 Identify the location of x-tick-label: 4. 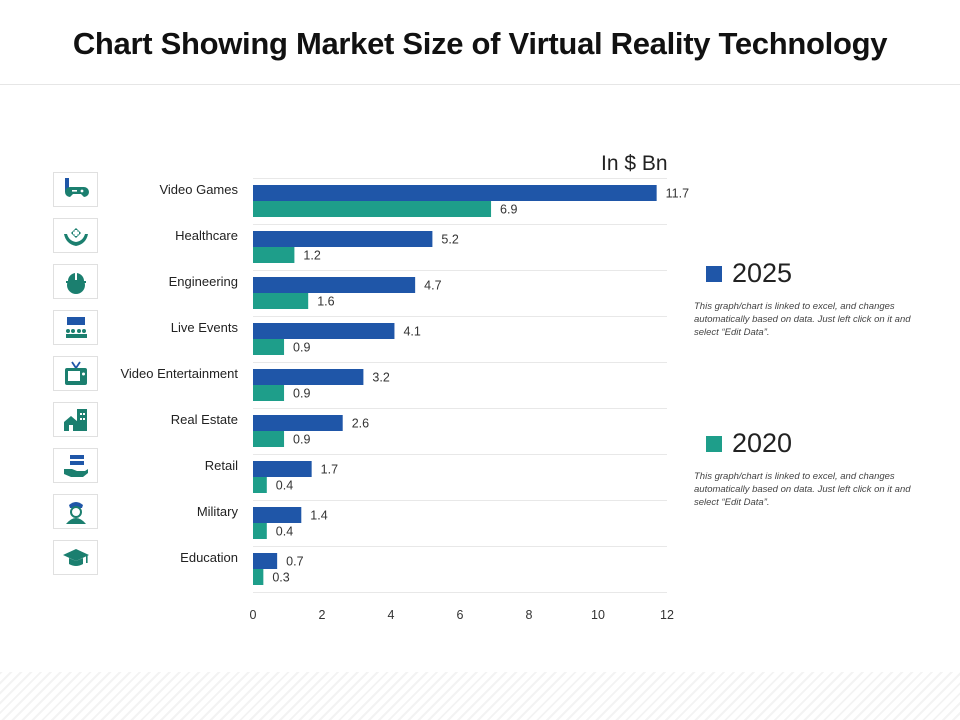
(391, 615).